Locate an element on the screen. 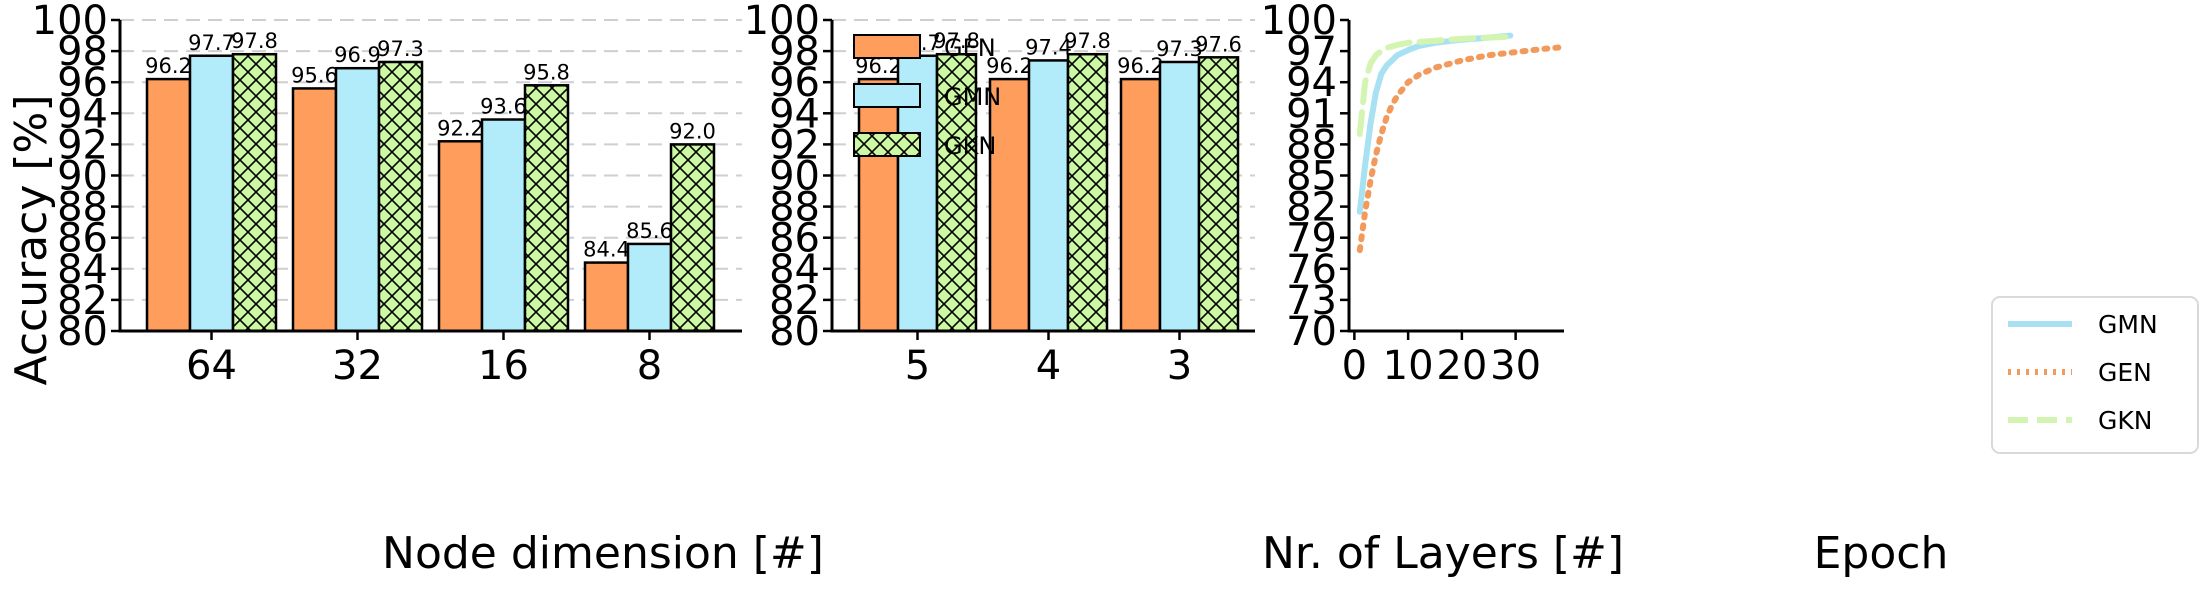  legend-gmn-swatch is located at coordinates (887, 95).